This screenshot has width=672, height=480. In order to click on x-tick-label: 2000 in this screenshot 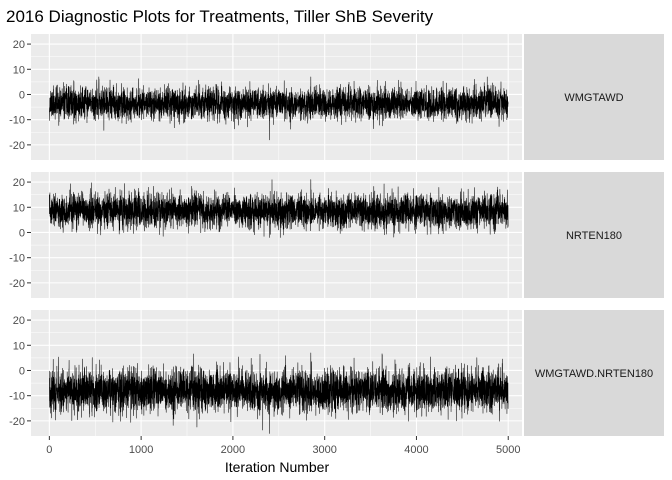, I will do `click(233, 450)`.